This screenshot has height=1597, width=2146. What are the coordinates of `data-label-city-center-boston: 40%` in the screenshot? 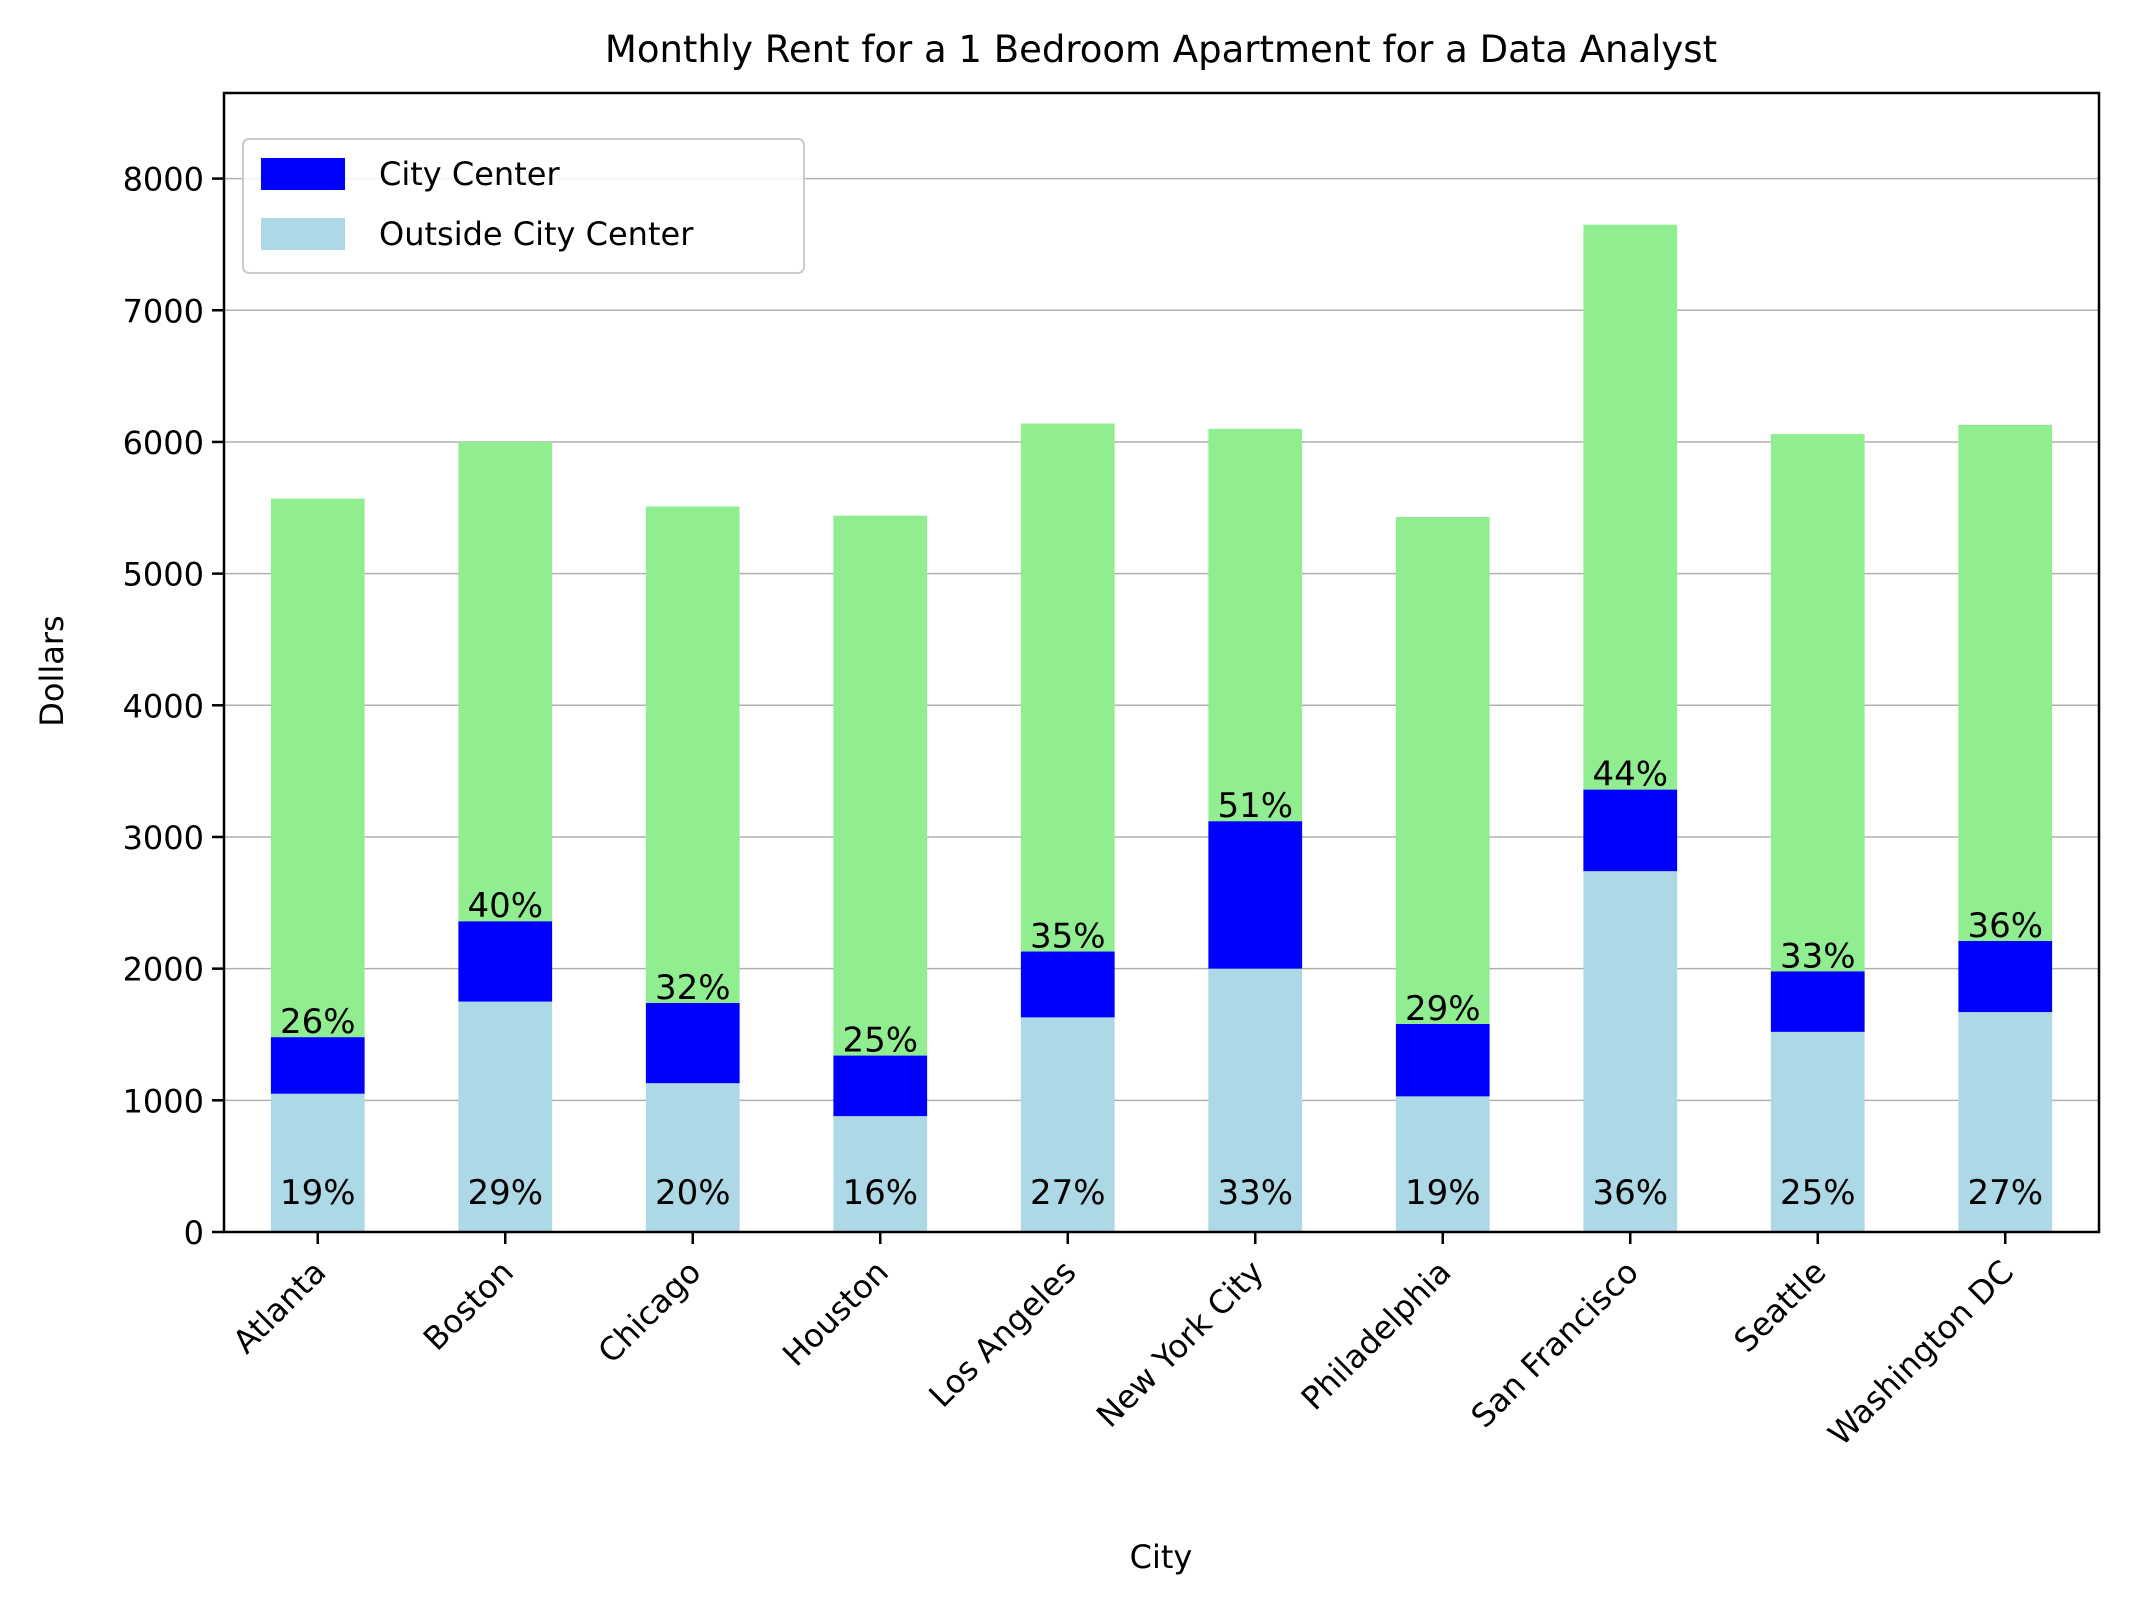 It's located at (505, 906).